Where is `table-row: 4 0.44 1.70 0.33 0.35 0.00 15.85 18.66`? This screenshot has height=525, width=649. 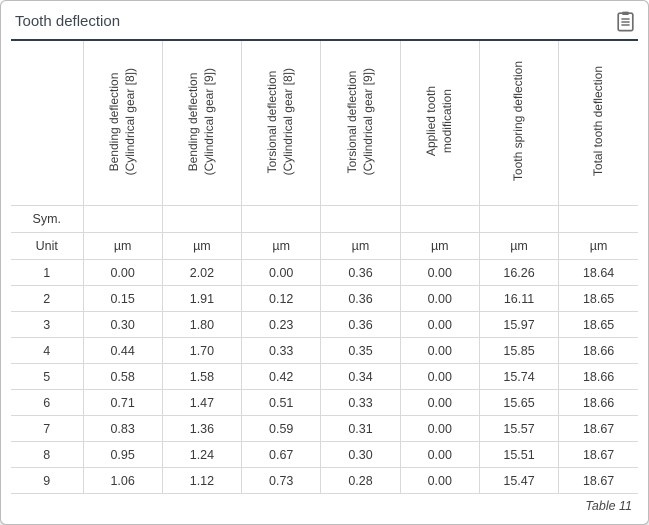
table-row: 4 0.44 1.70 0.33 0.35 0.00 15.85 18.66 is located at coordinates (324, 350).